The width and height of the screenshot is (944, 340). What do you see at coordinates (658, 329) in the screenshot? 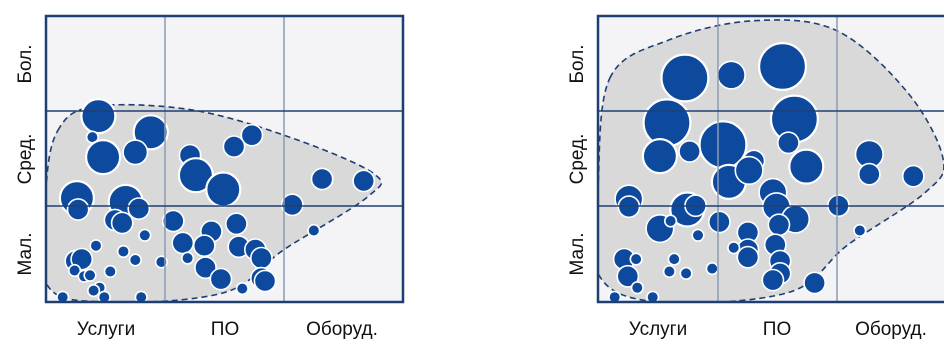
I see `right-x-tick-uslugi: Услуги` at bounding box center [658, 329].